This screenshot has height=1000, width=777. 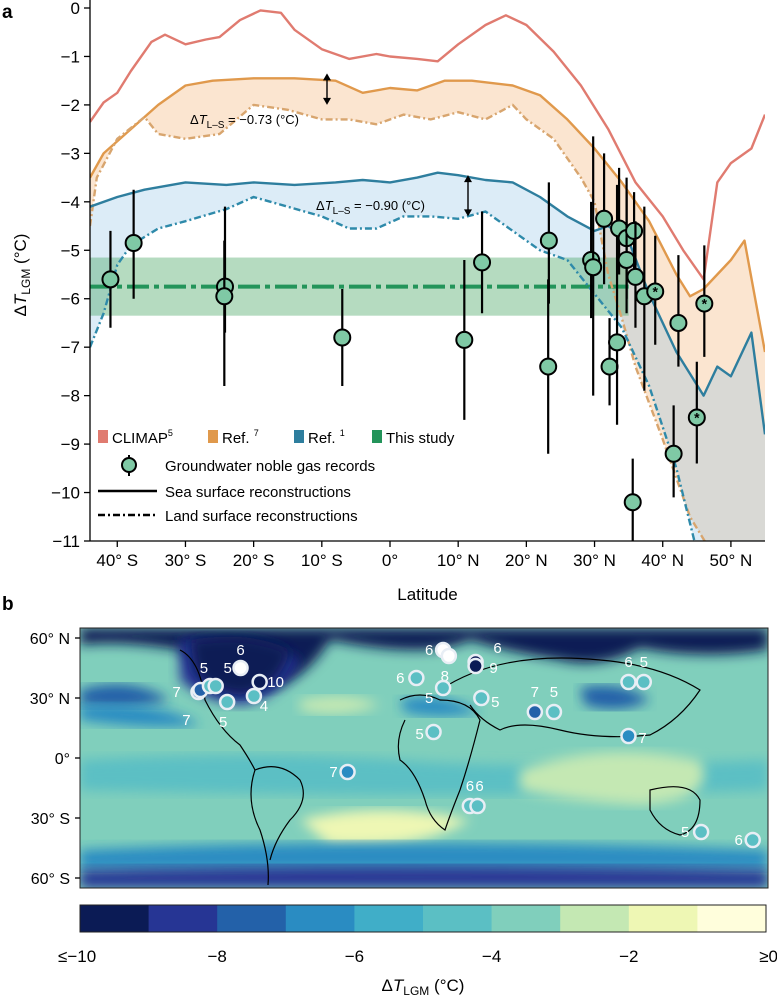 What do you see at coordinates (342, 433) in the screenshot?
I see `legend-superscript: 1` at bounding box center [342, 433].